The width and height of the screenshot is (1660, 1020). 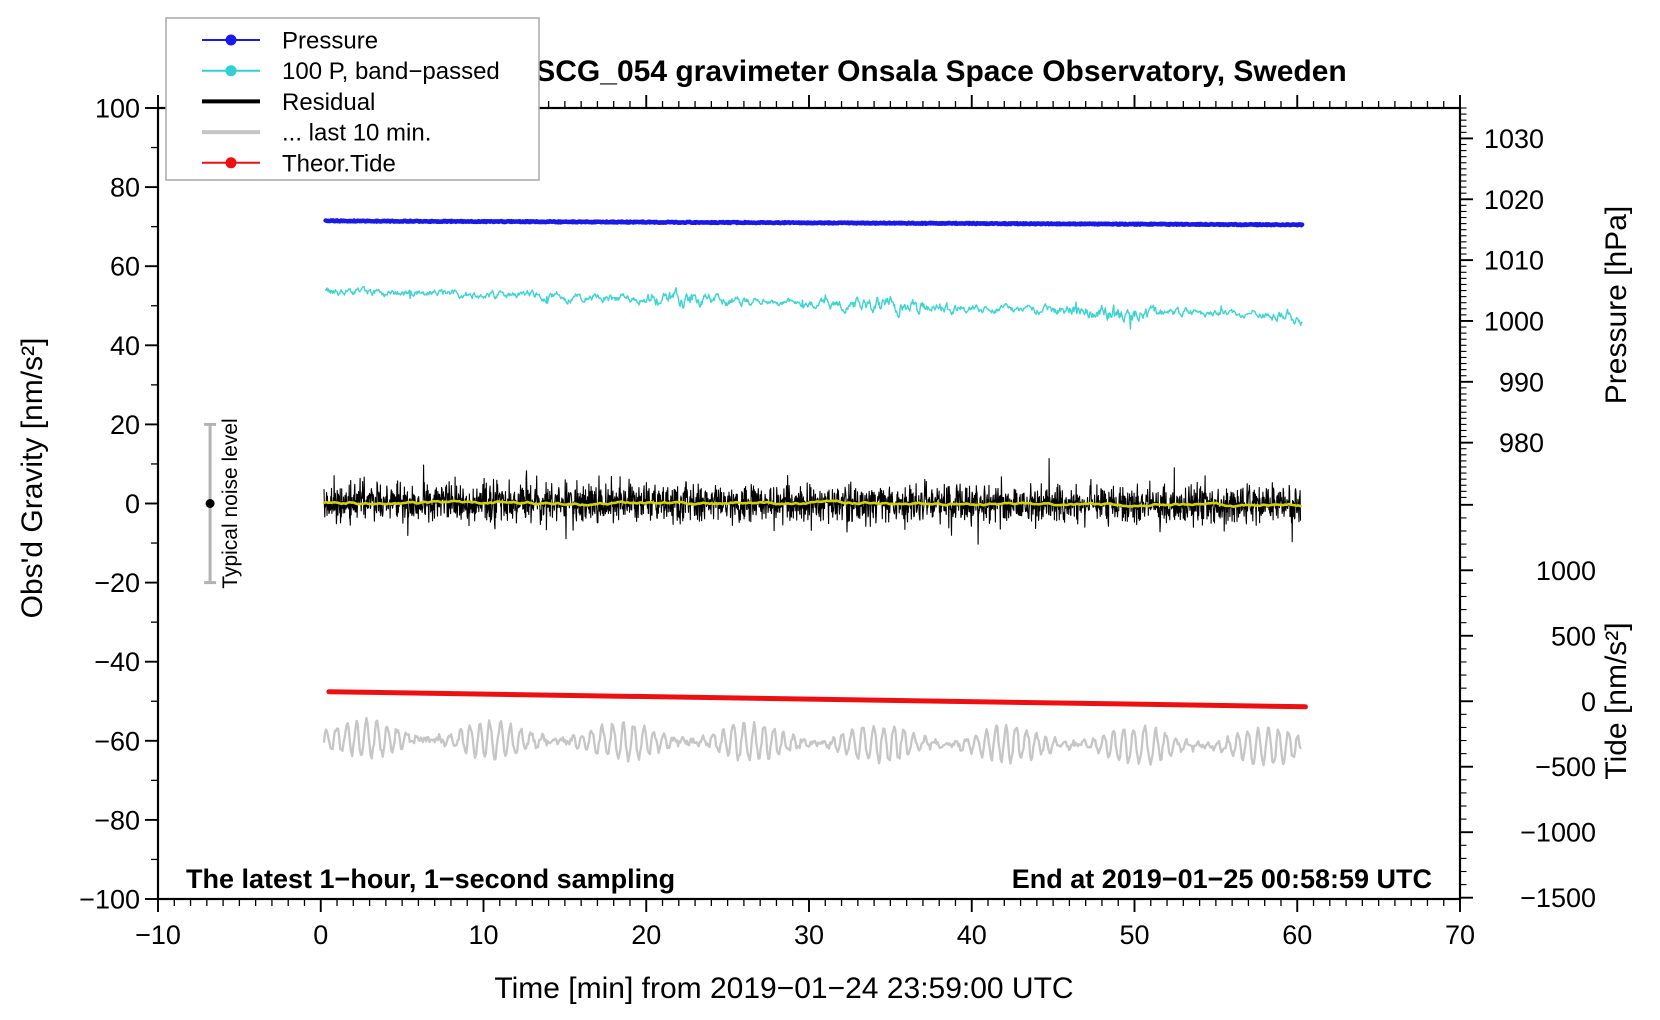 What do you see at coordinates (1460, 935) in the screenshot?
I see `x-tick-label: 70` at bounding box center [1460, 935].